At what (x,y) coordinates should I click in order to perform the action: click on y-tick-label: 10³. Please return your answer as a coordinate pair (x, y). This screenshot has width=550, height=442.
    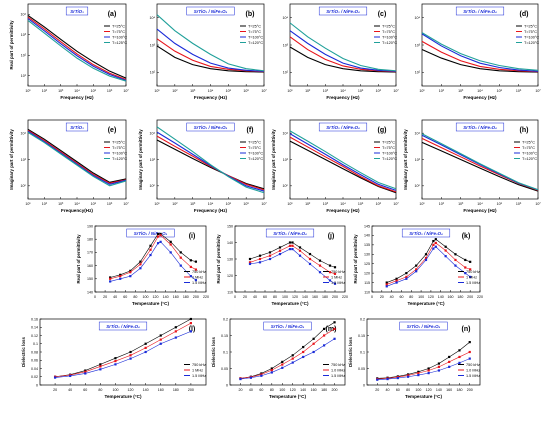
    Looking at the image, I should click on (418, 45).